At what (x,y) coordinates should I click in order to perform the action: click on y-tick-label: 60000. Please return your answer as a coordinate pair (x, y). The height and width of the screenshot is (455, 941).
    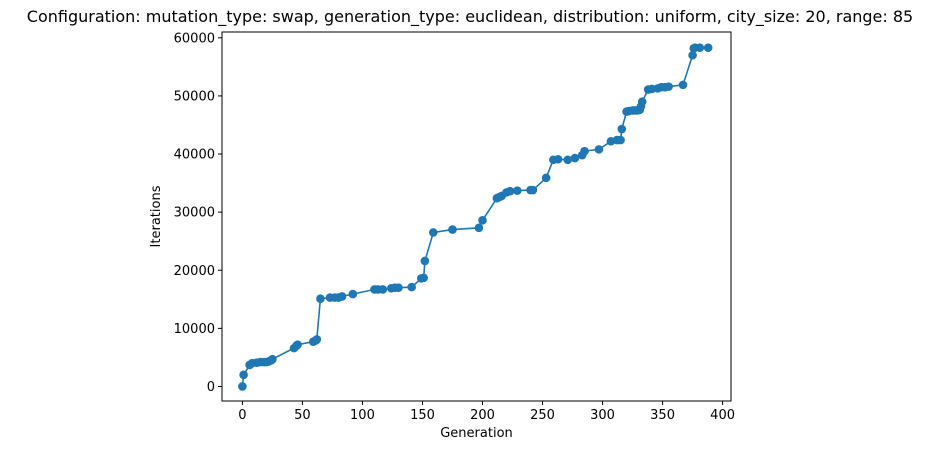
    Looking at the image, I should click on (194, 38).